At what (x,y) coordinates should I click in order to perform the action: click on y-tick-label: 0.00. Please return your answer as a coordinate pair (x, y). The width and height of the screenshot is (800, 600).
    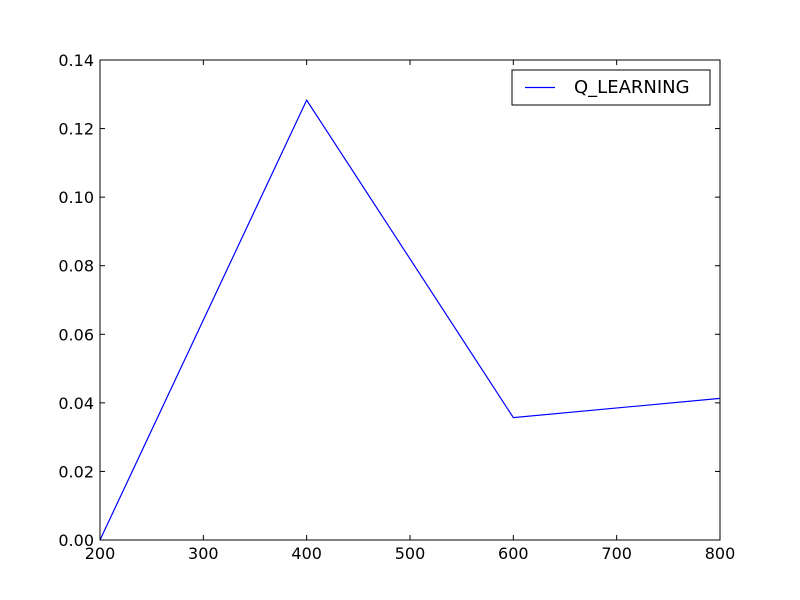
    Looking at the image, I should click on (76, 540).